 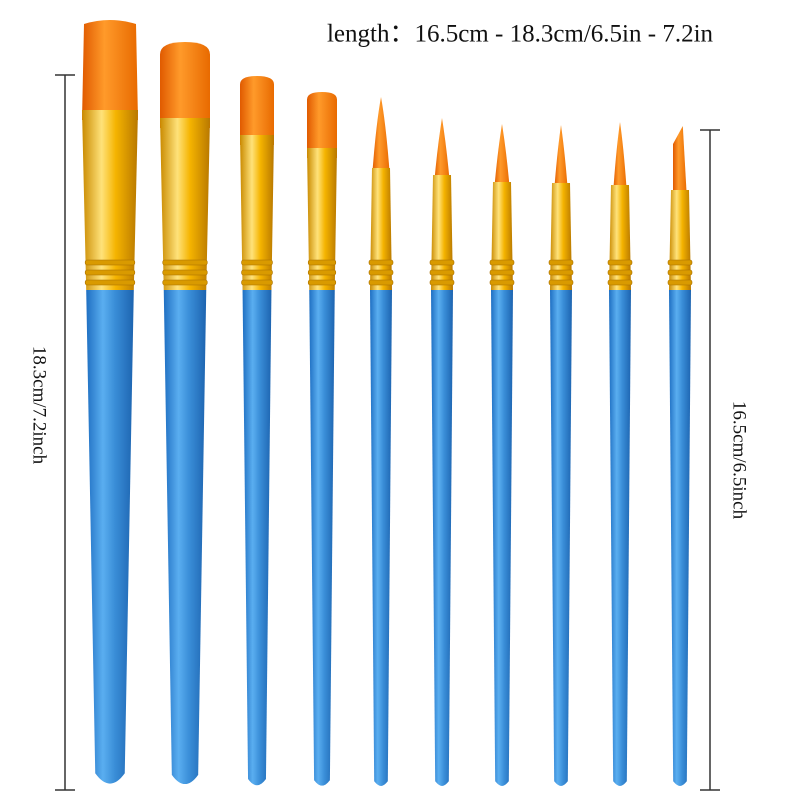 I want to click on right-label: 16.5cm/6.5inch, so click(x=739, y=460).